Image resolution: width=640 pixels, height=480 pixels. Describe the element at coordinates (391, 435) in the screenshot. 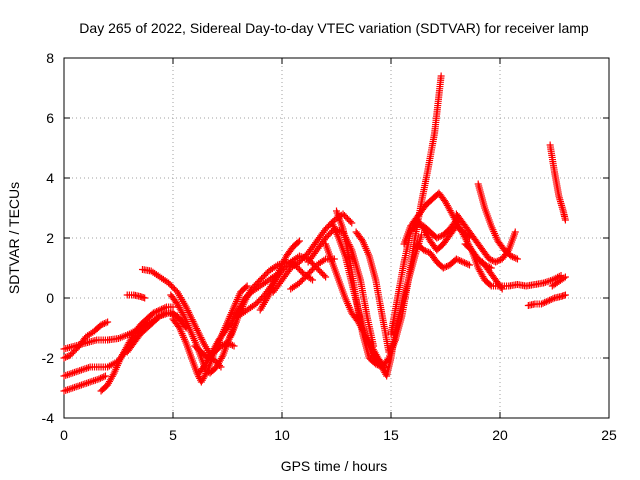

I see `x-tick-label: 15` at that location.